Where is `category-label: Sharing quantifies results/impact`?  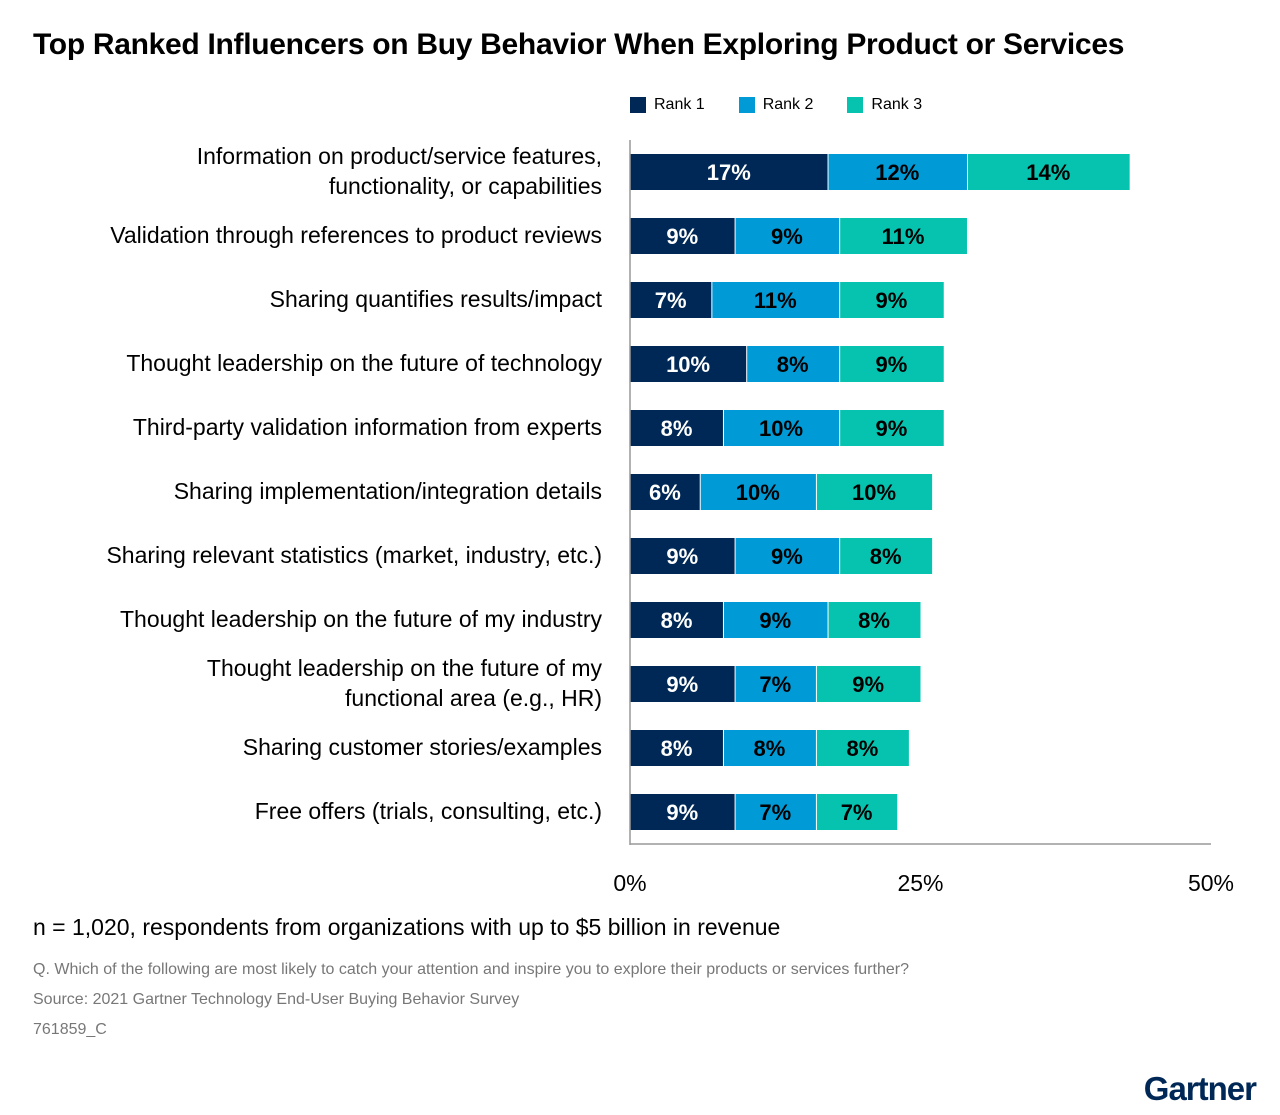 category-label: Sharing quantifies results/impact is located at coordinates (436, 299).